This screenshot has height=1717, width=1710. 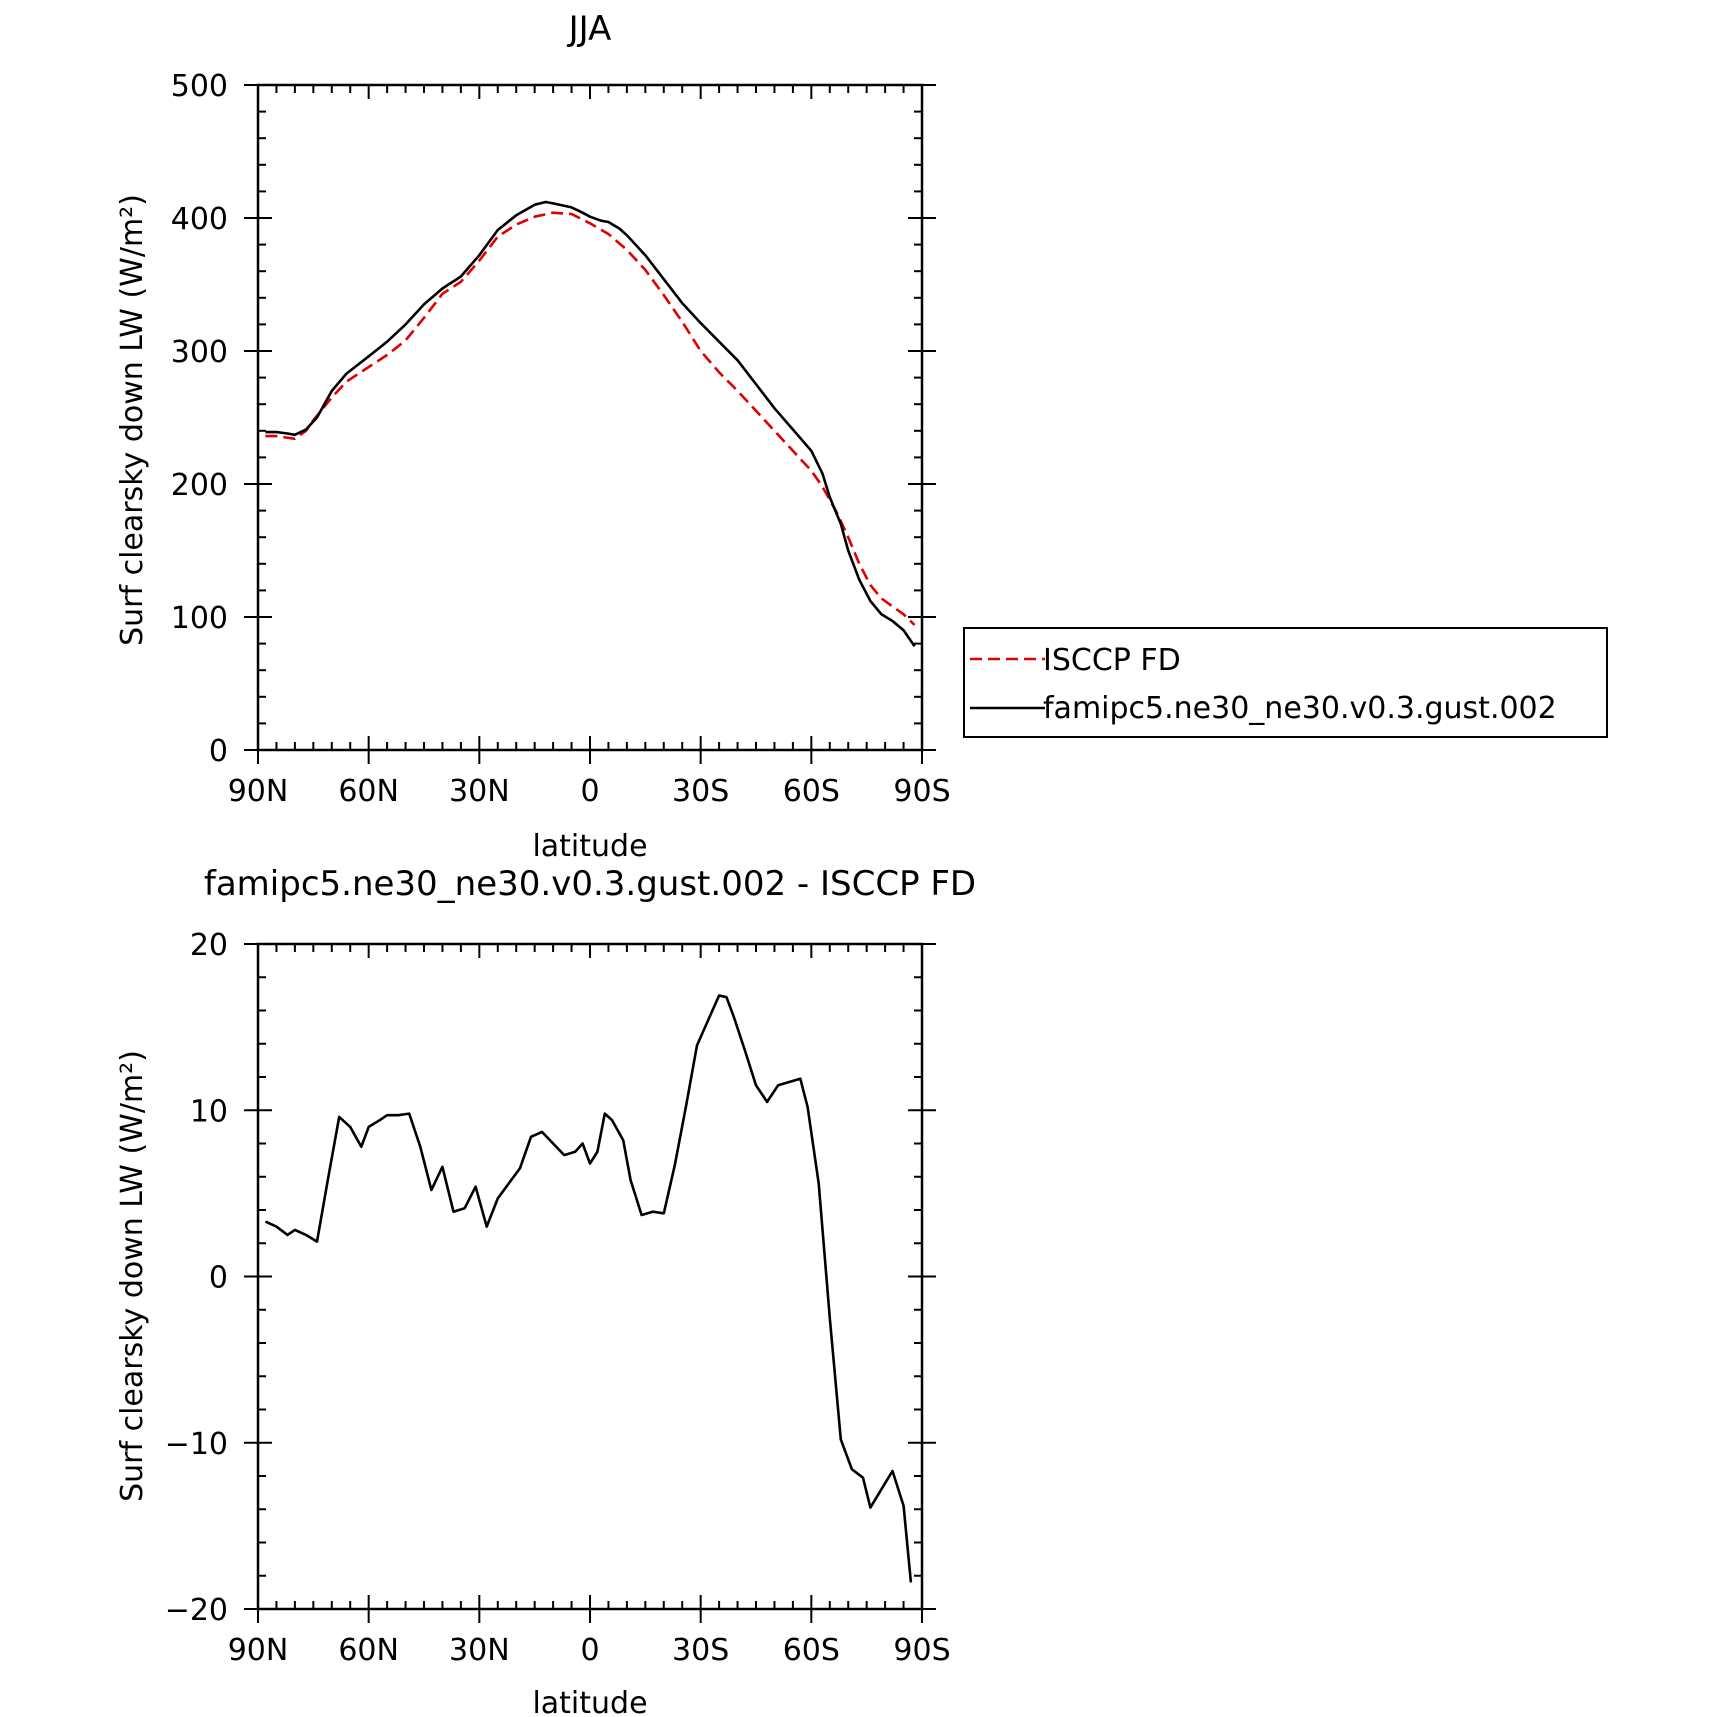 I want to click on top-series-lines, so click(x=589, y=424).